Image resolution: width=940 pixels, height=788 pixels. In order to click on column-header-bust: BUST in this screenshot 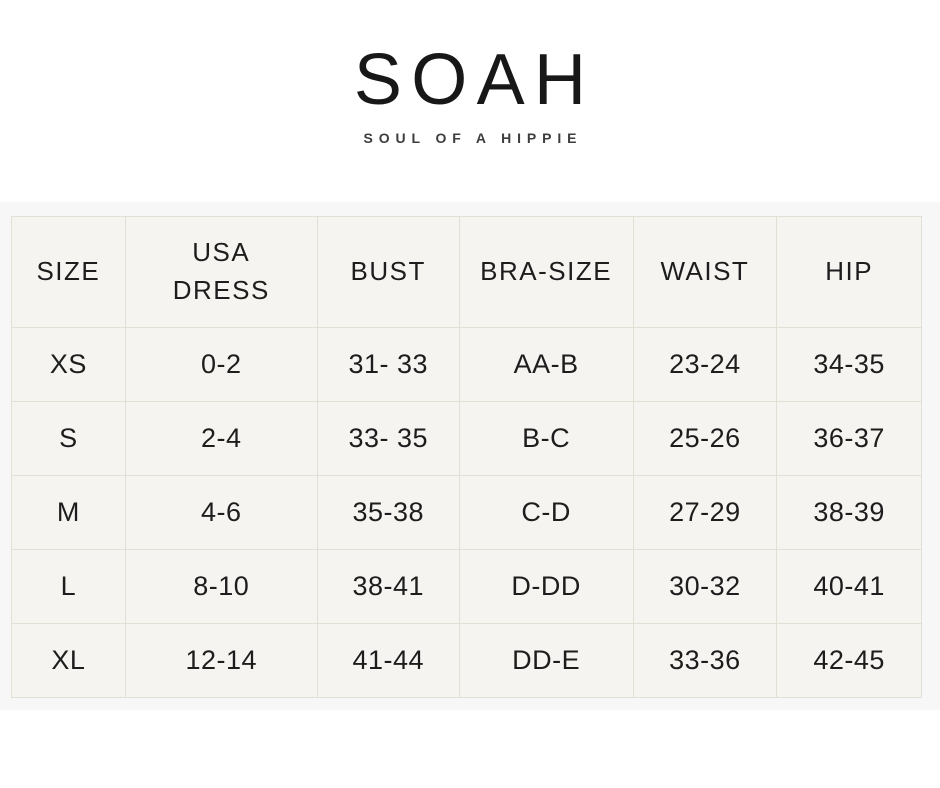, I will do `click(388, 272)`.